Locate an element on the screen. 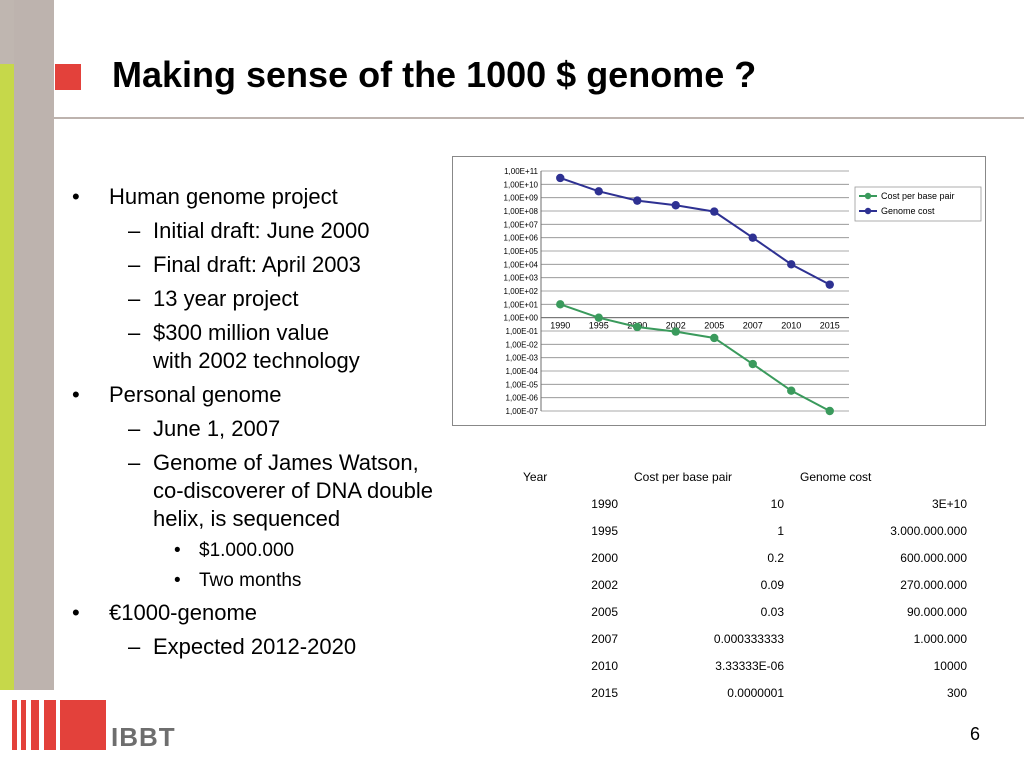  decor-stripe-gray-wide is located at coordinates (34, 345).